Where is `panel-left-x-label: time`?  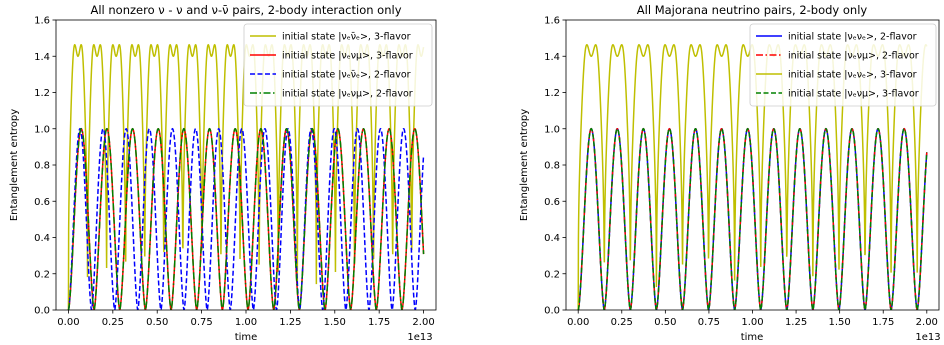 panel-left-x-label: time is located at coordinates (246, 337).